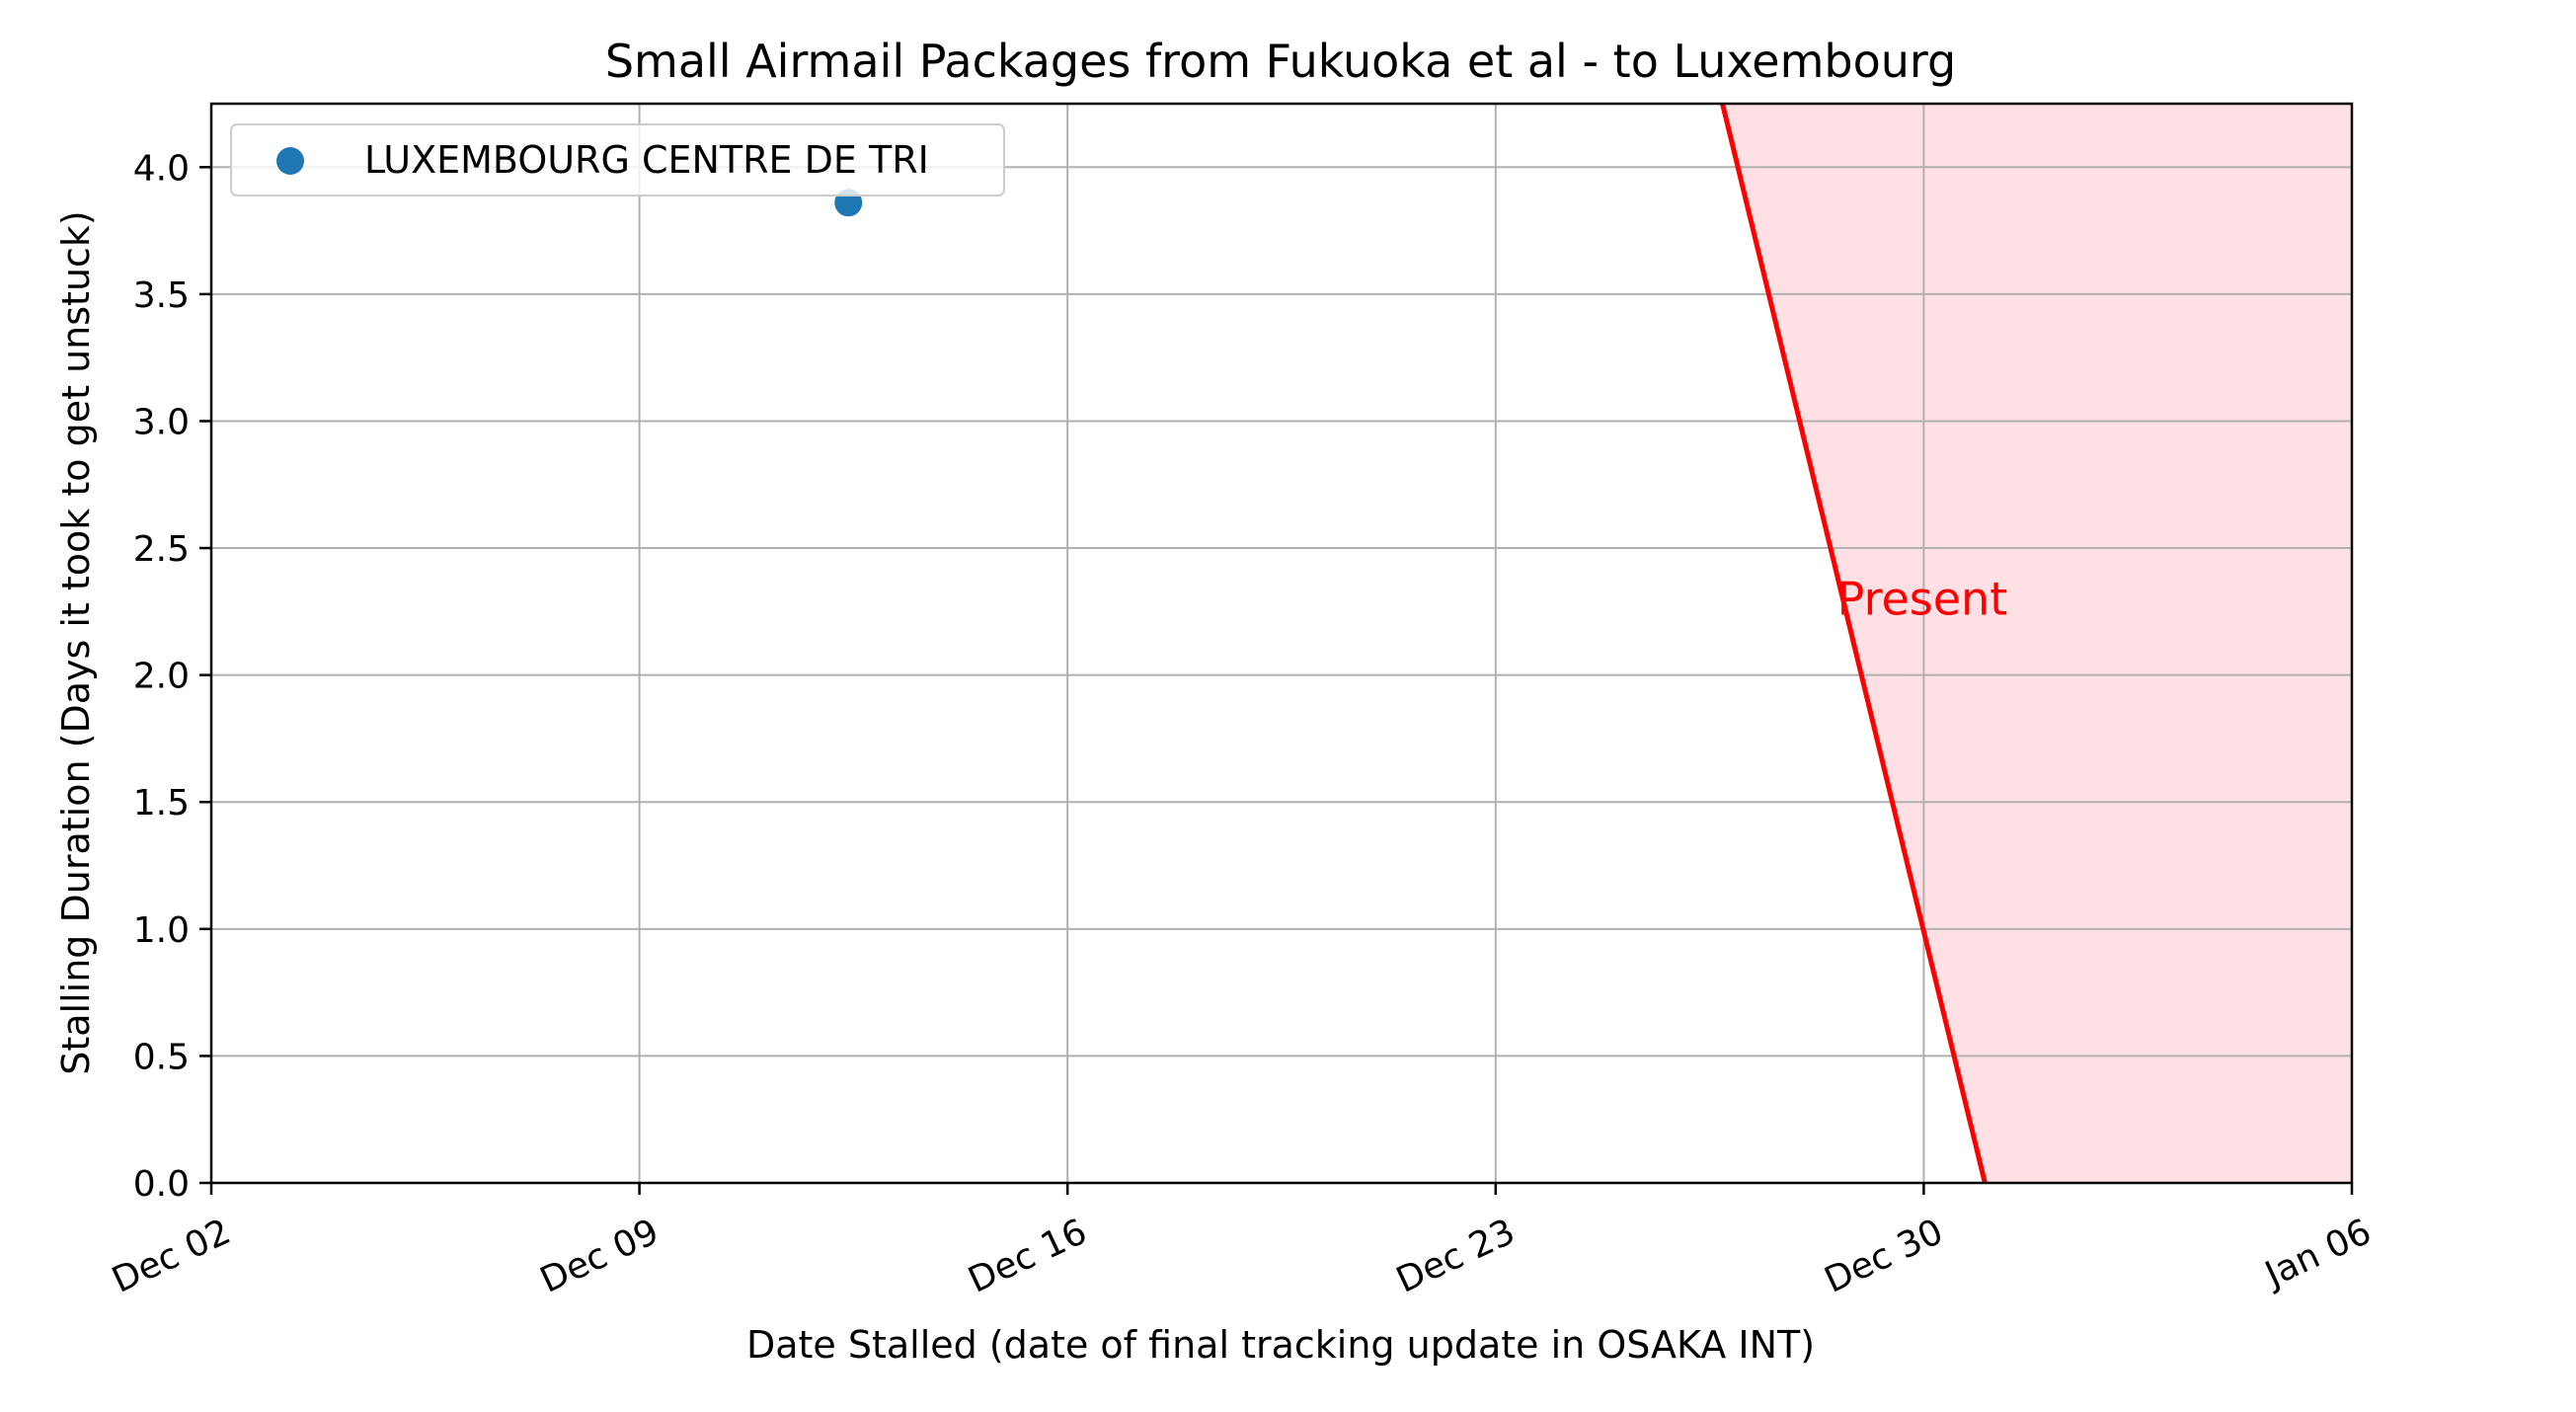 This screenshot has width=2576, height=1412. Describe the element at coordinates (161, 803) in the screenshot. I see `y-tick-label: 1.5` at that location.